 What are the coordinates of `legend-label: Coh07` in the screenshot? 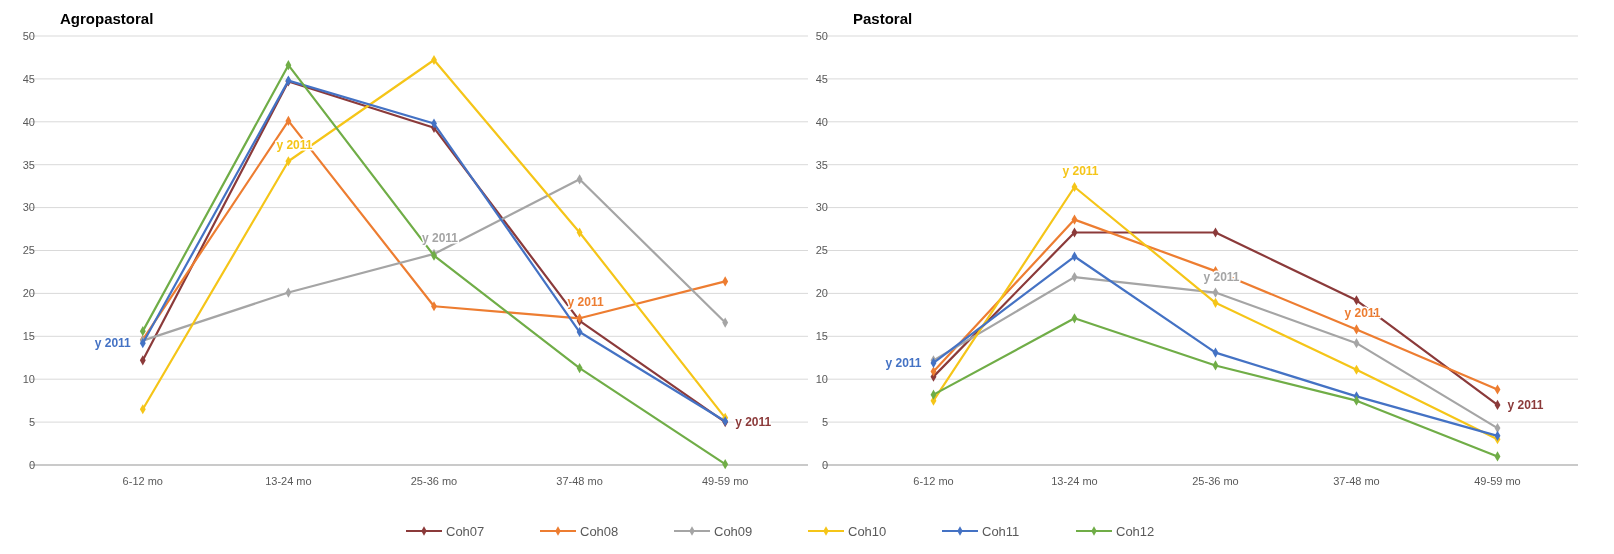 It's located at (465, 531).